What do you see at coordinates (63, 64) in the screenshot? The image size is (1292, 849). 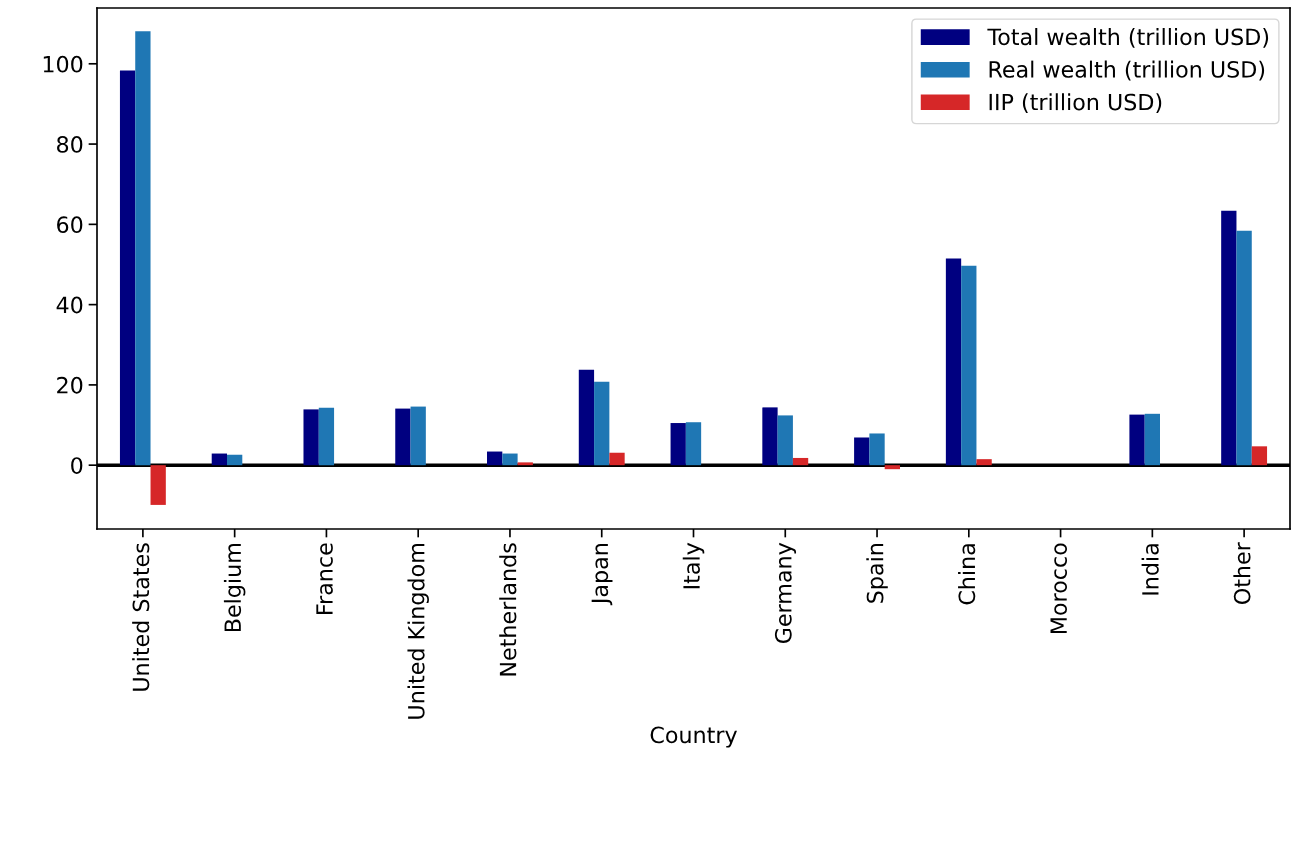 I see `y-tick-label: 100` at bounding box center [63, 64].